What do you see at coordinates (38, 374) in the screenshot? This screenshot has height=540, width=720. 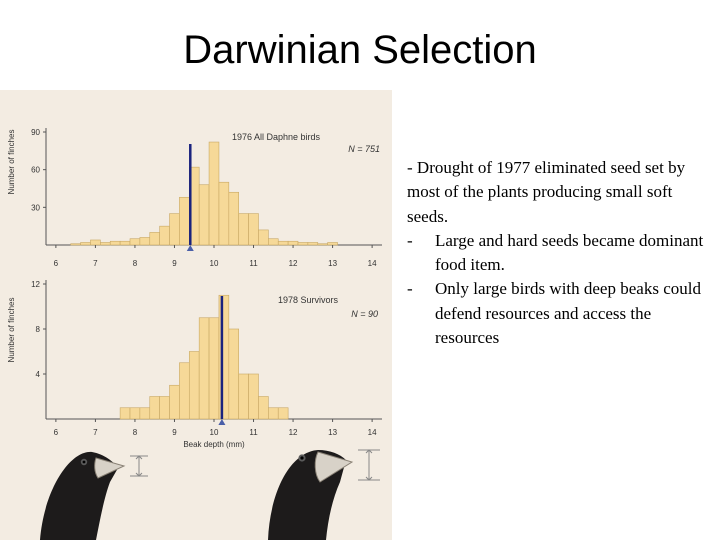 I see `y-tick-label: 4` at bounding box center [38, 374].